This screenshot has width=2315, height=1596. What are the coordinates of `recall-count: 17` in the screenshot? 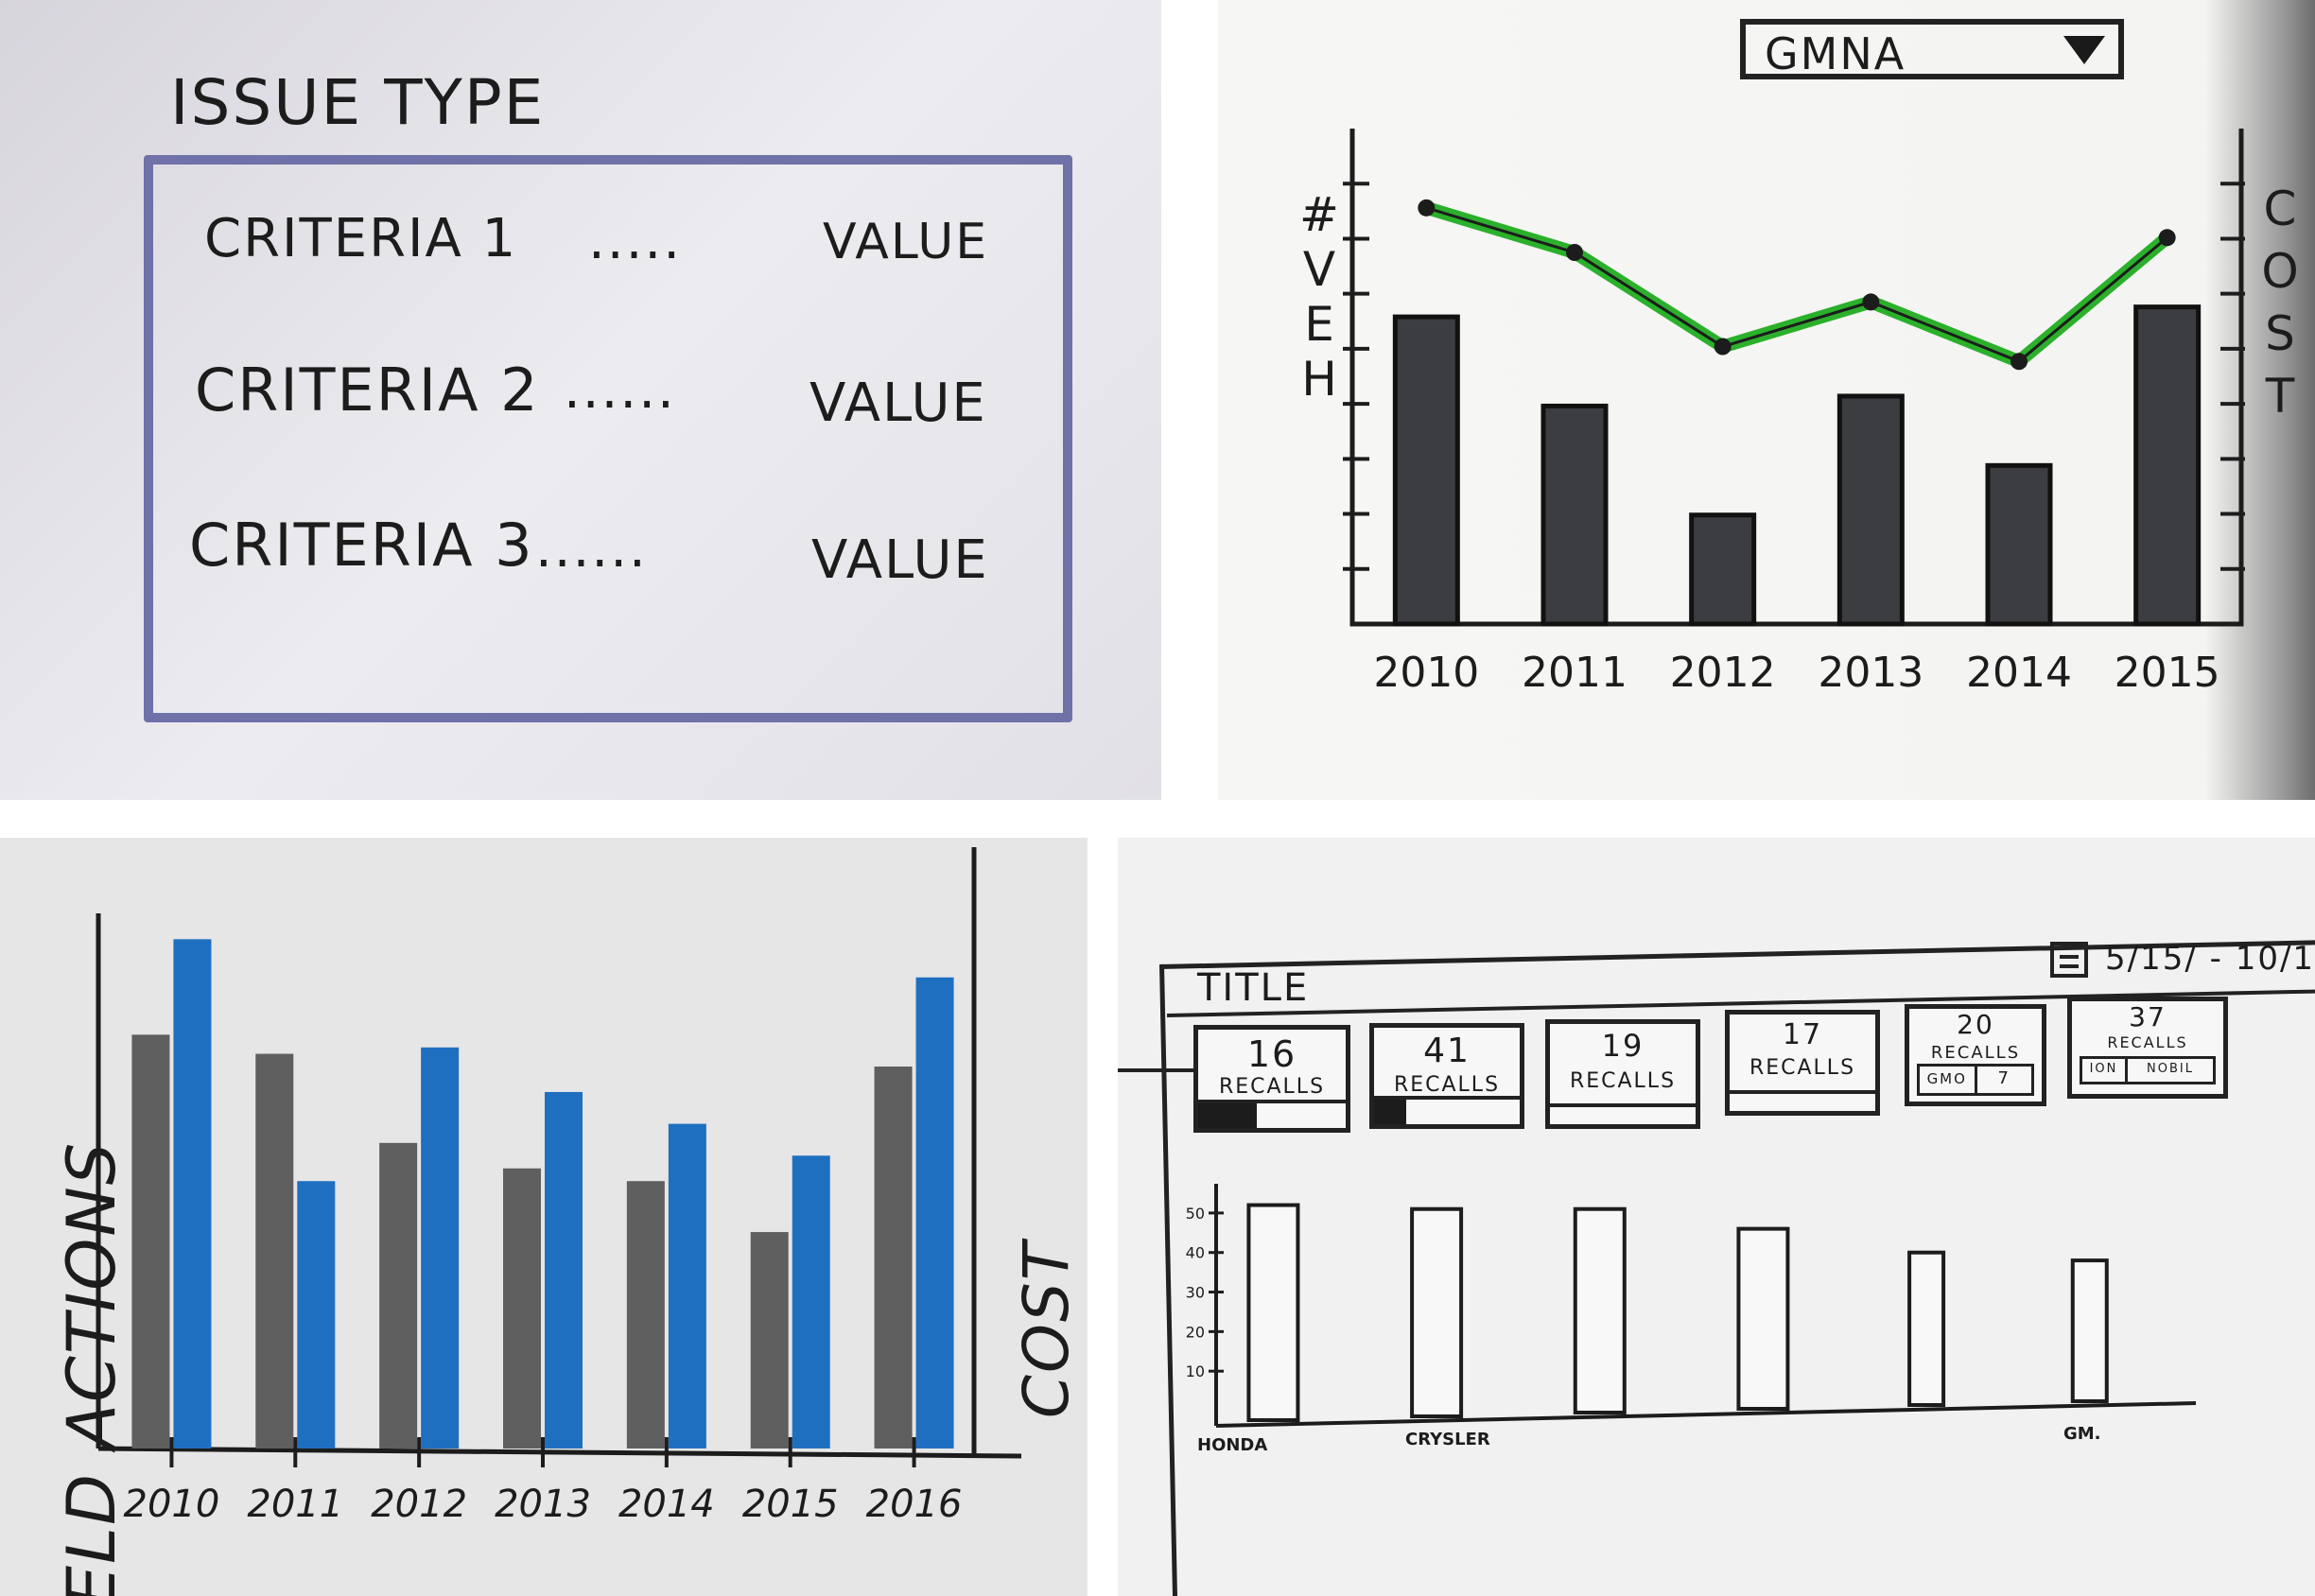 It's located at (1802, 1035).